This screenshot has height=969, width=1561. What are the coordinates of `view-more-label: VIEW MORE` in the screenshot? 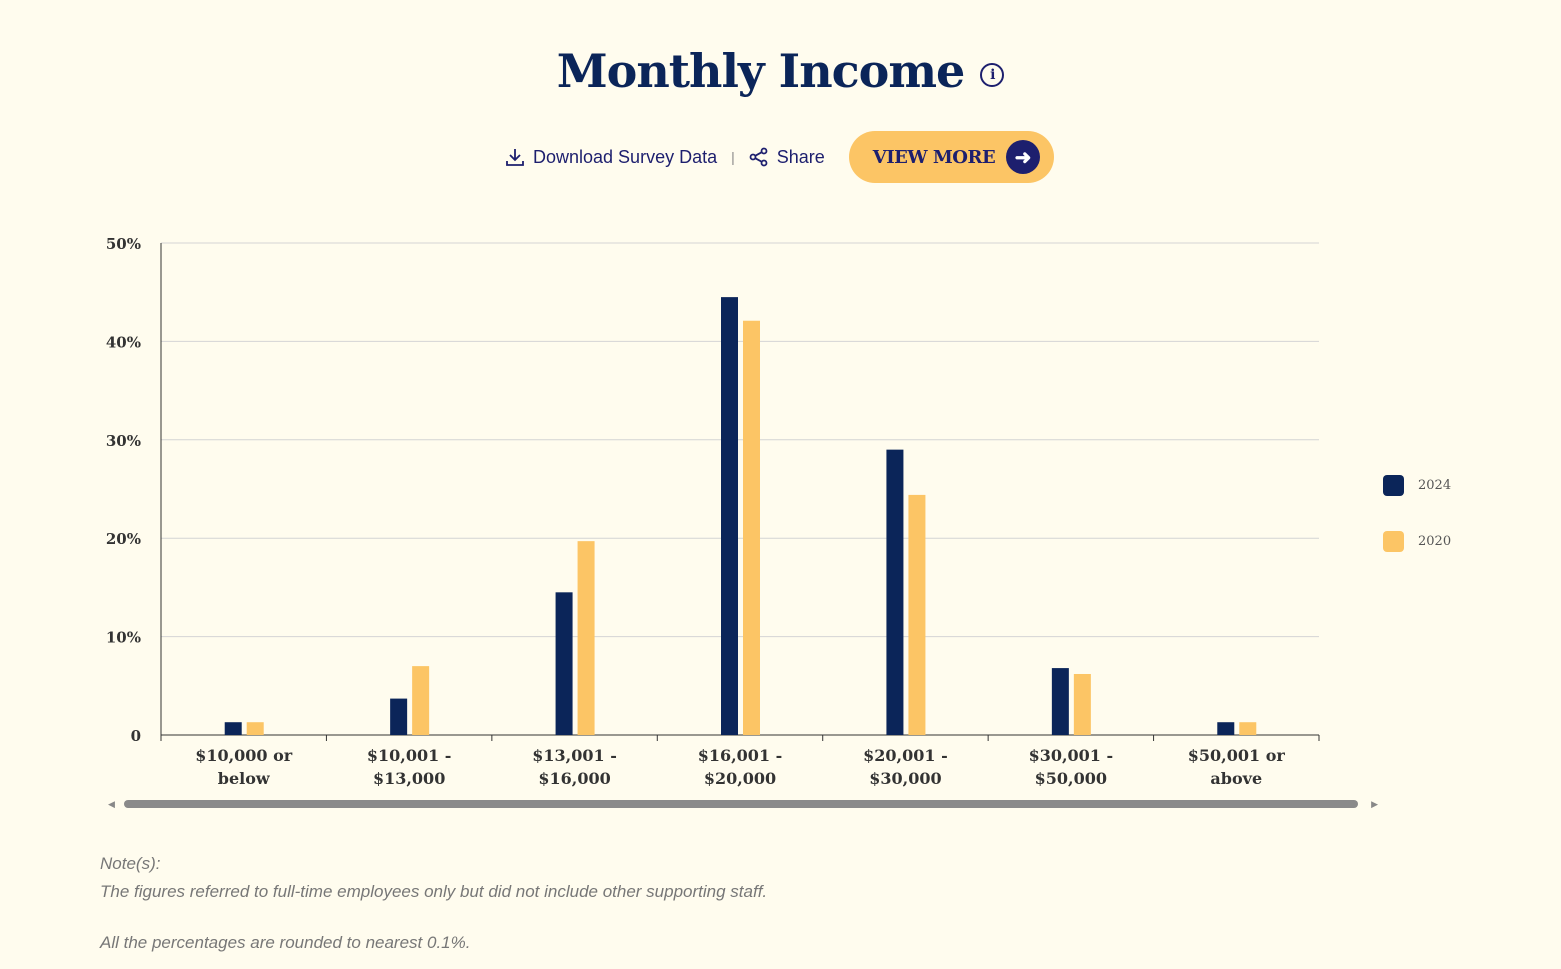 It's located at (934, 157).